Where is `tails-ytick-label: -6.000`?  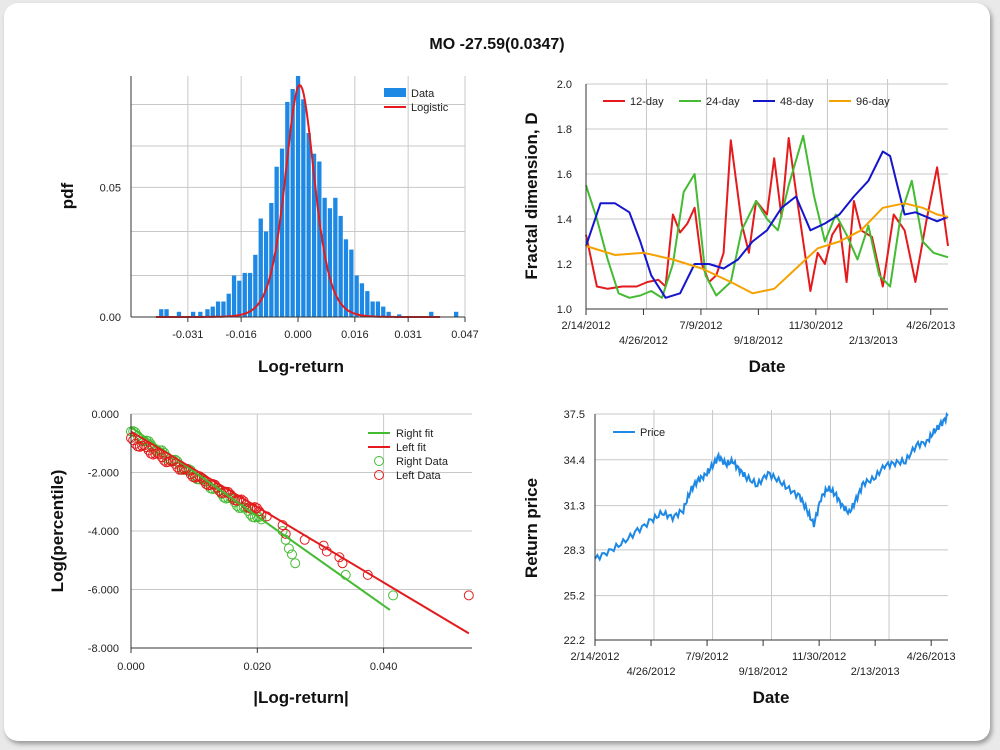 tails-ytick-label: -6.000 is located at coordinates (103, 591).